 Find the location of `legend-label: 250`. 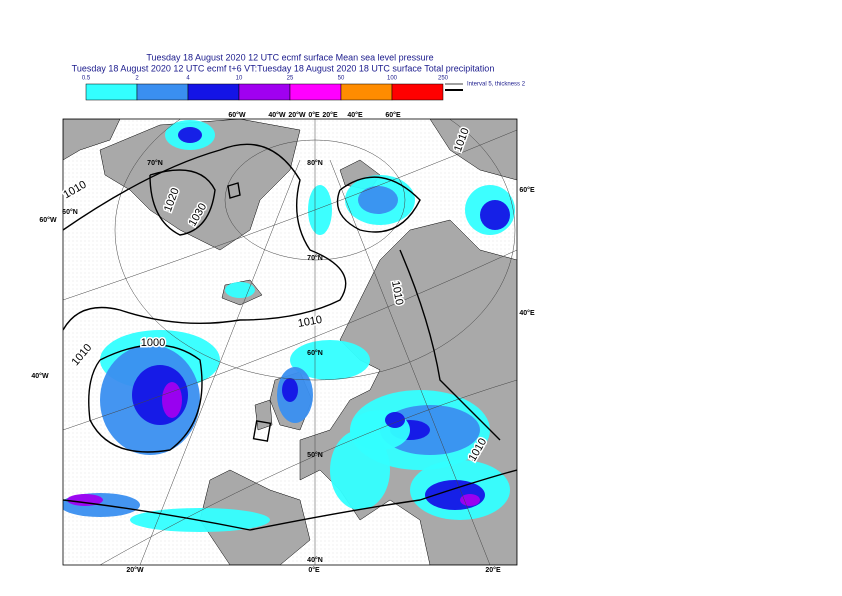

legend-label: 250 is located at coordinates (443, 79).